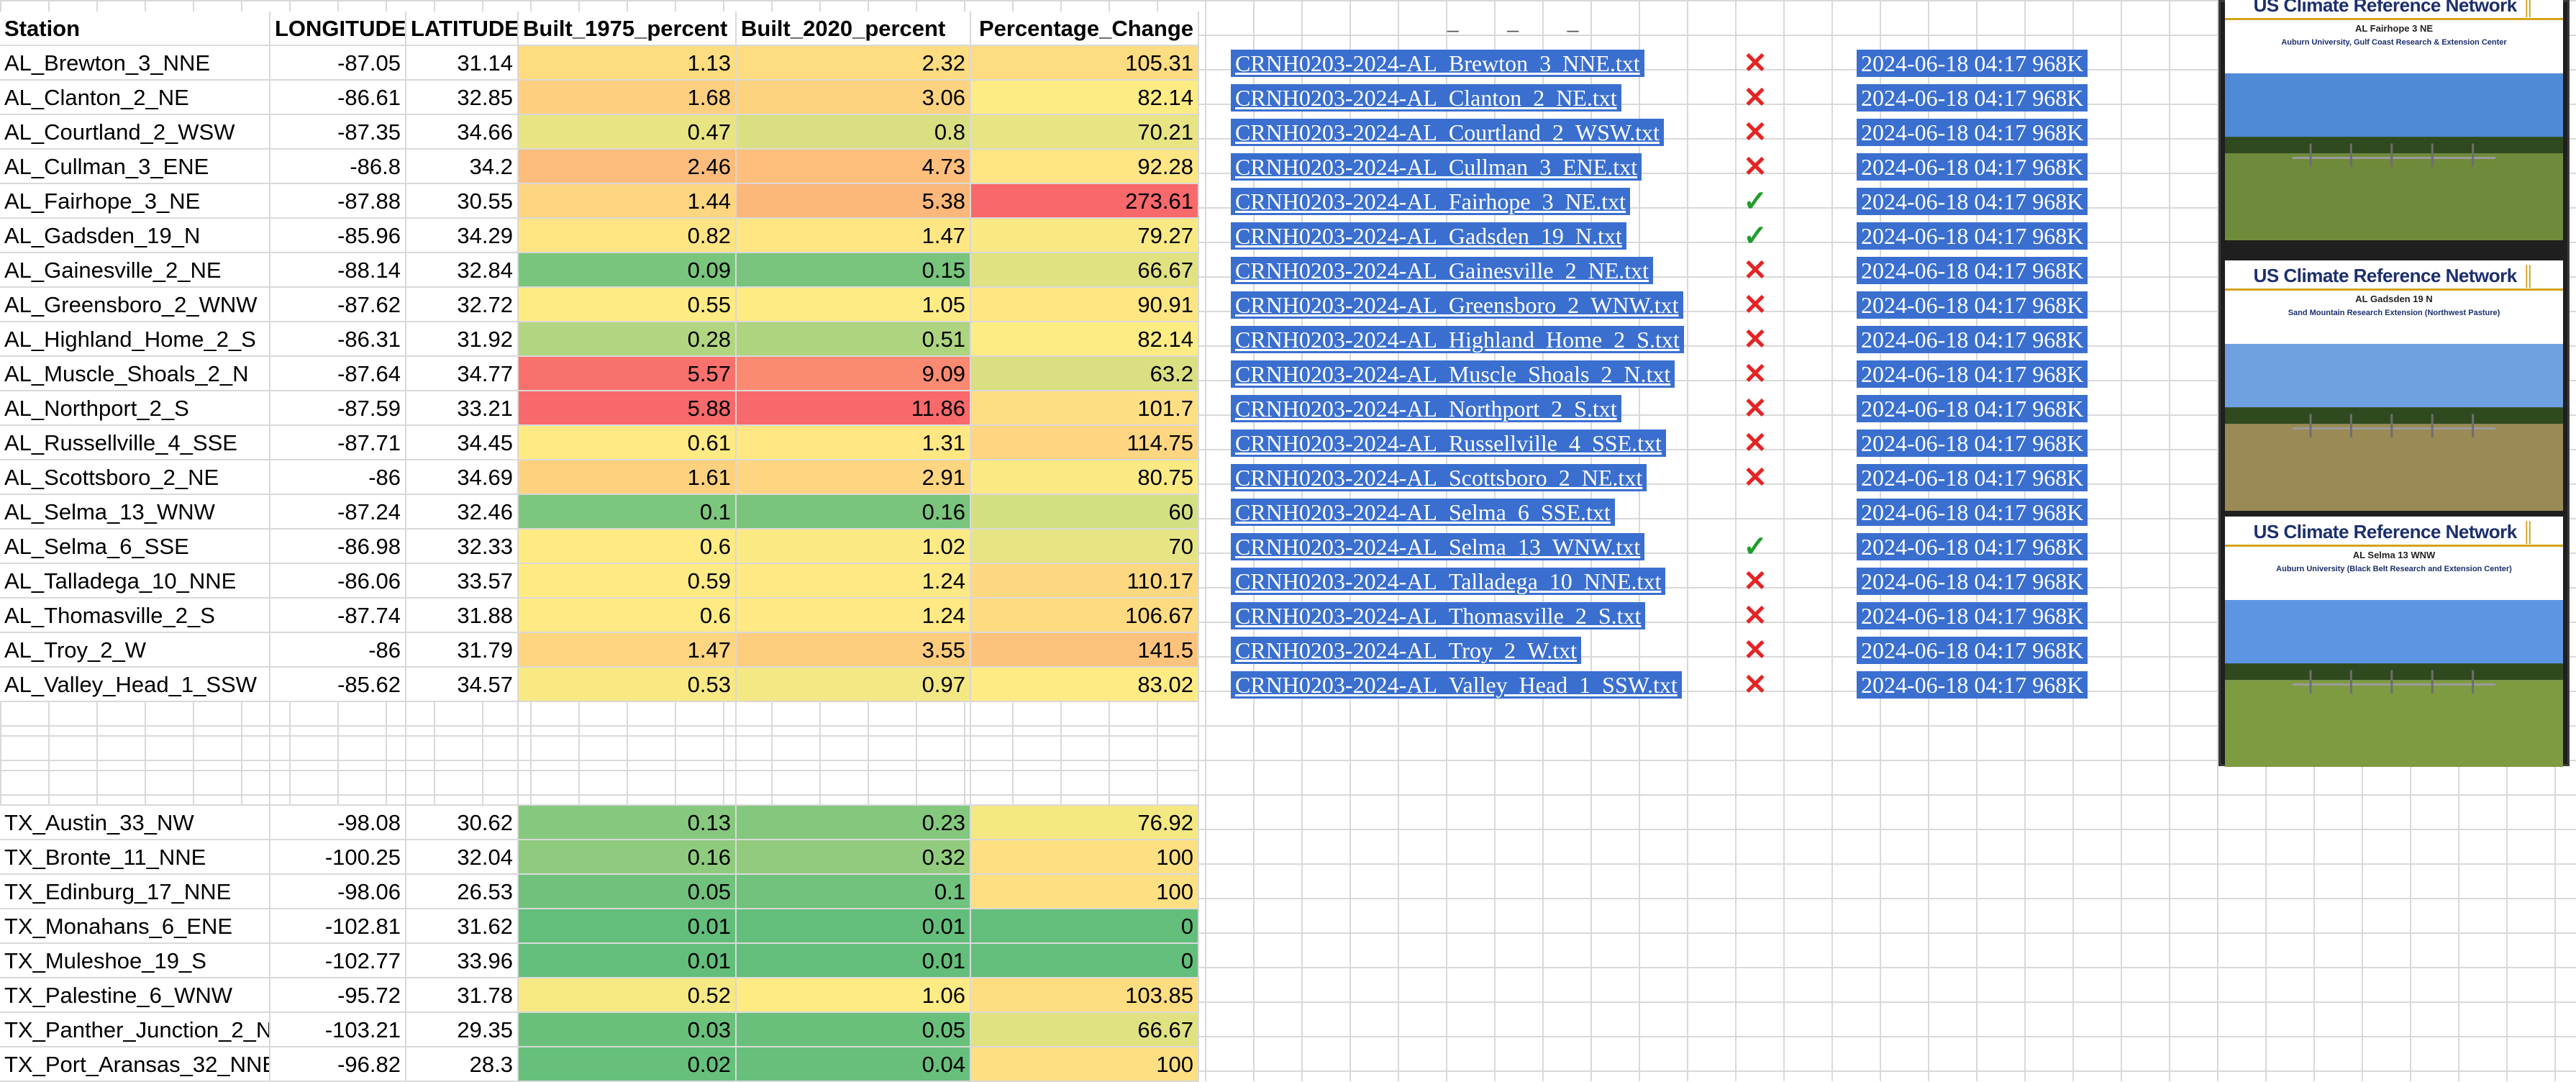 This screenshot has height=1082, width=2576. I want to click on percentage-change-cell: 70, so click(1085, 546).